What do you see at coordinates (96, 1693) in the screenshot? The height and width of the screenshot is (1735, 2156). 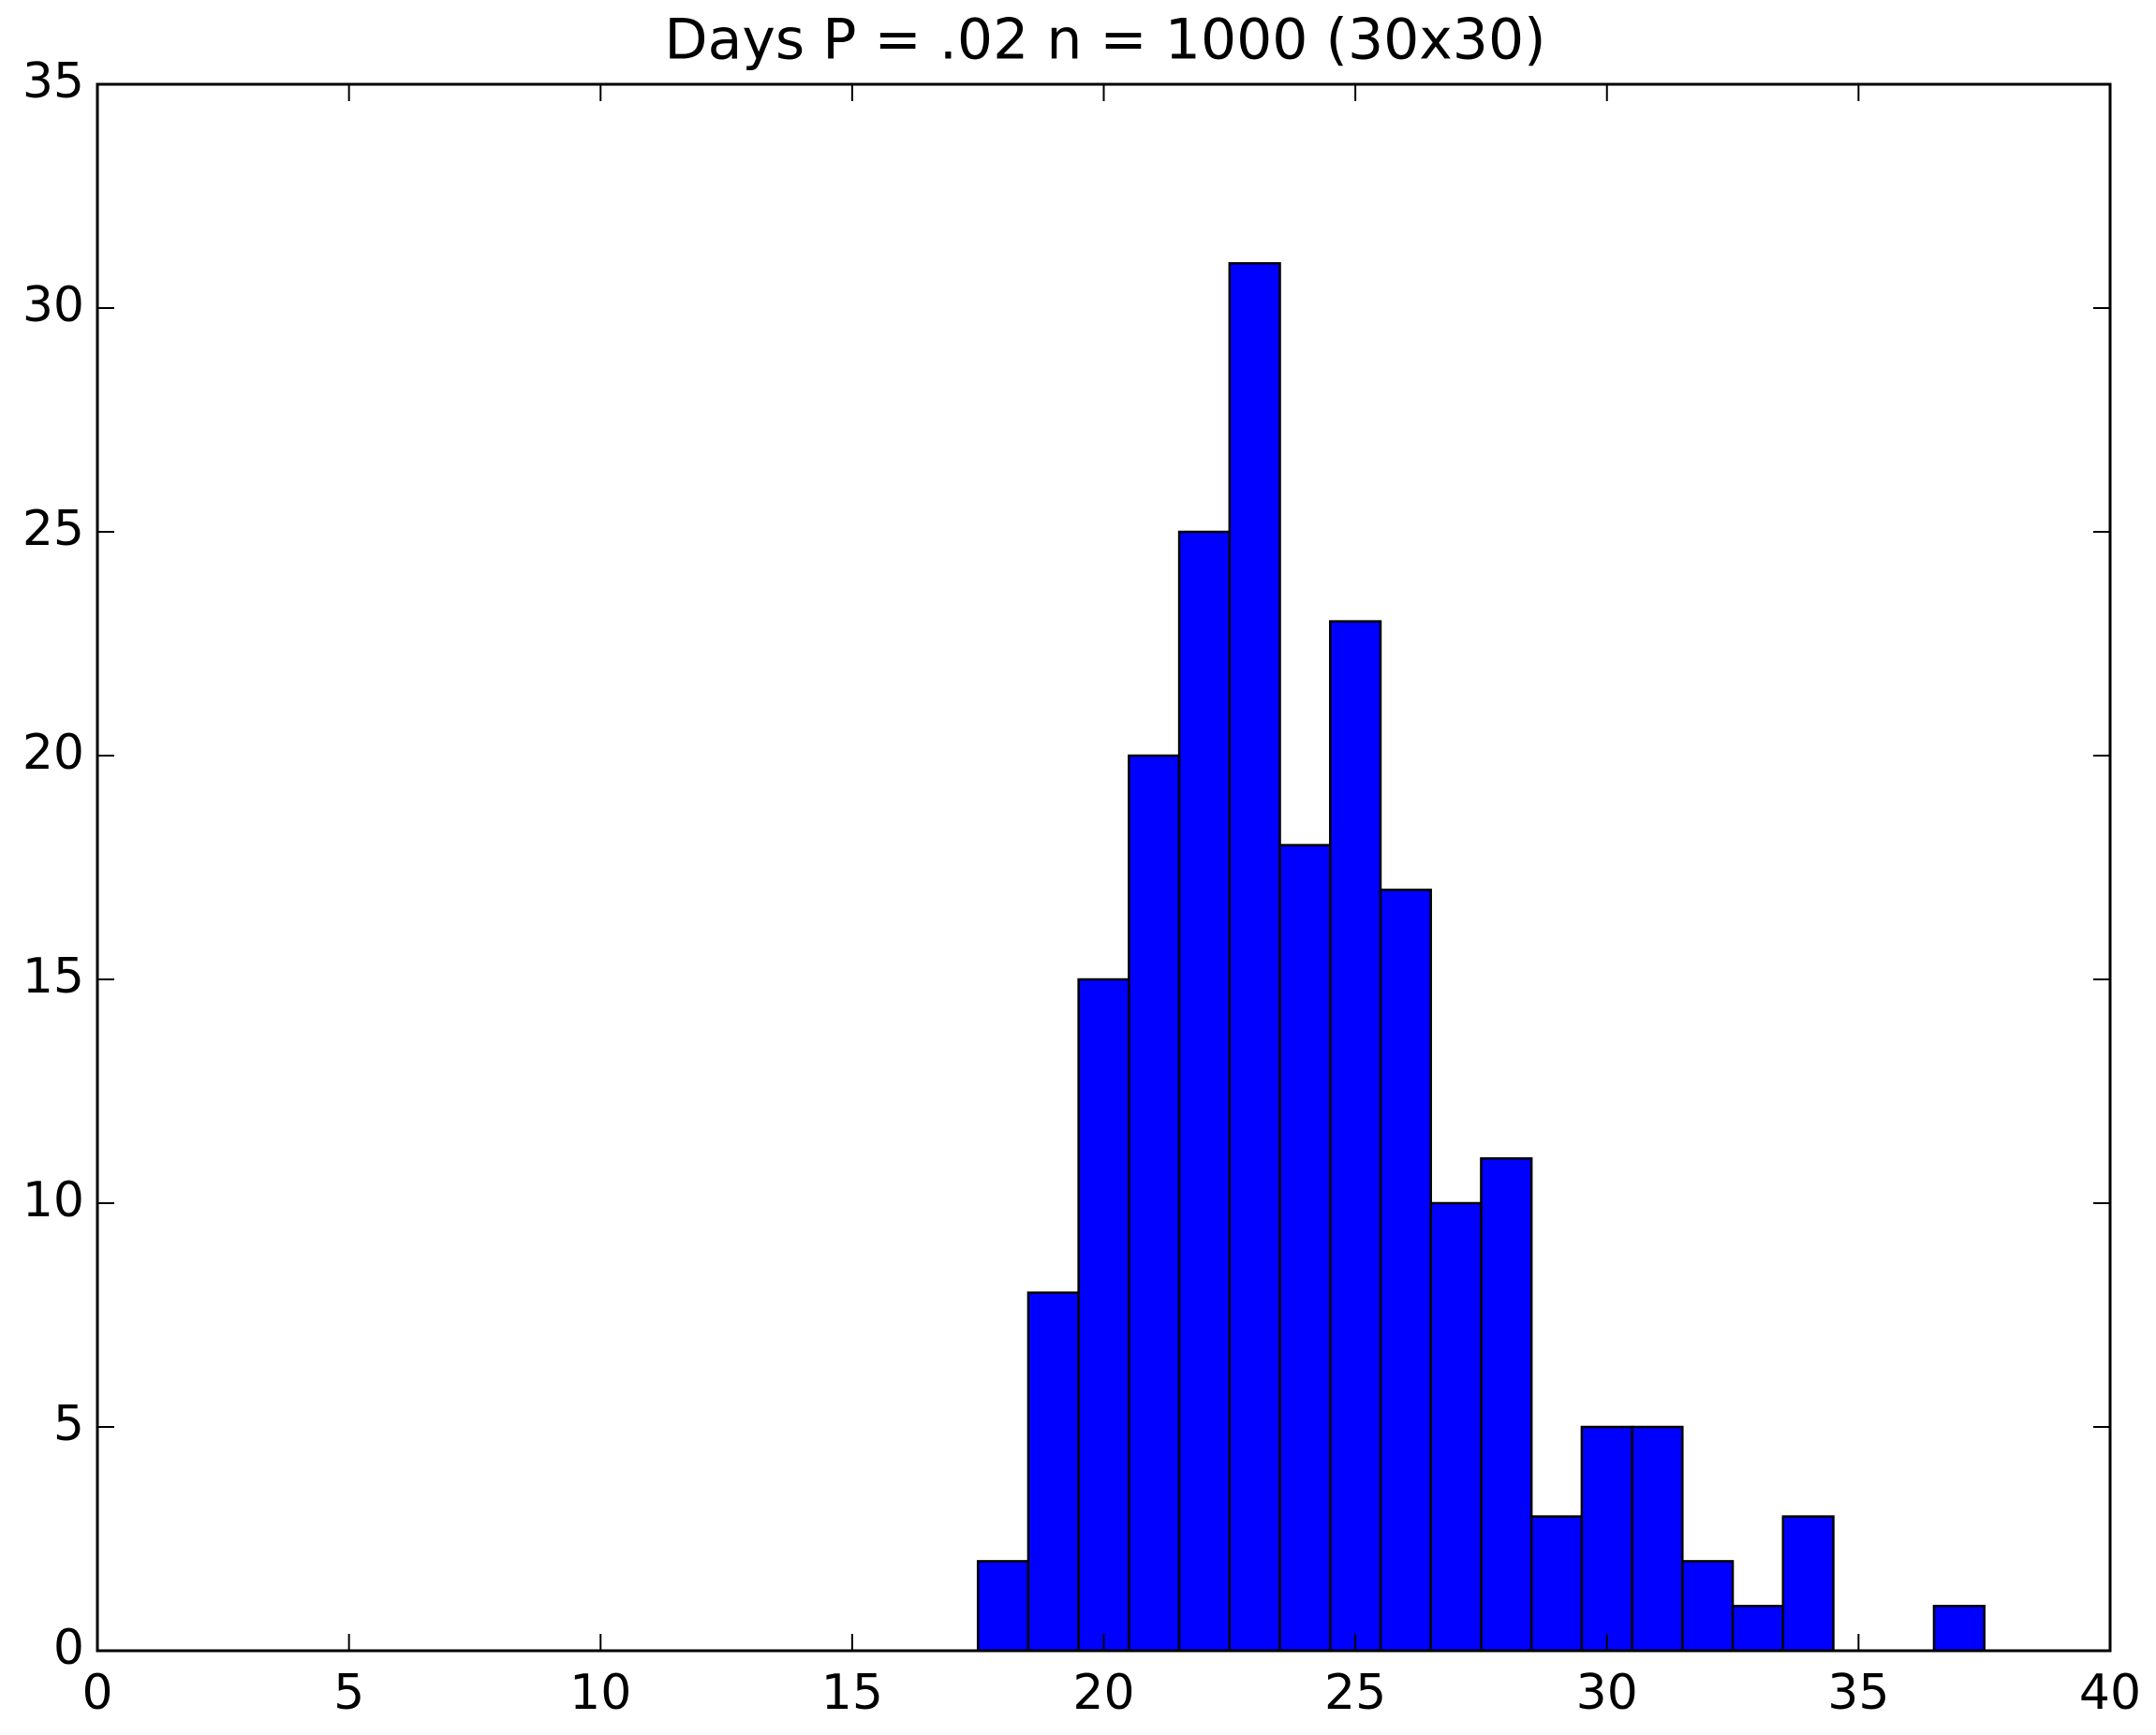 I see `x-tick-label: 0` at bounding box center [96, 1693].